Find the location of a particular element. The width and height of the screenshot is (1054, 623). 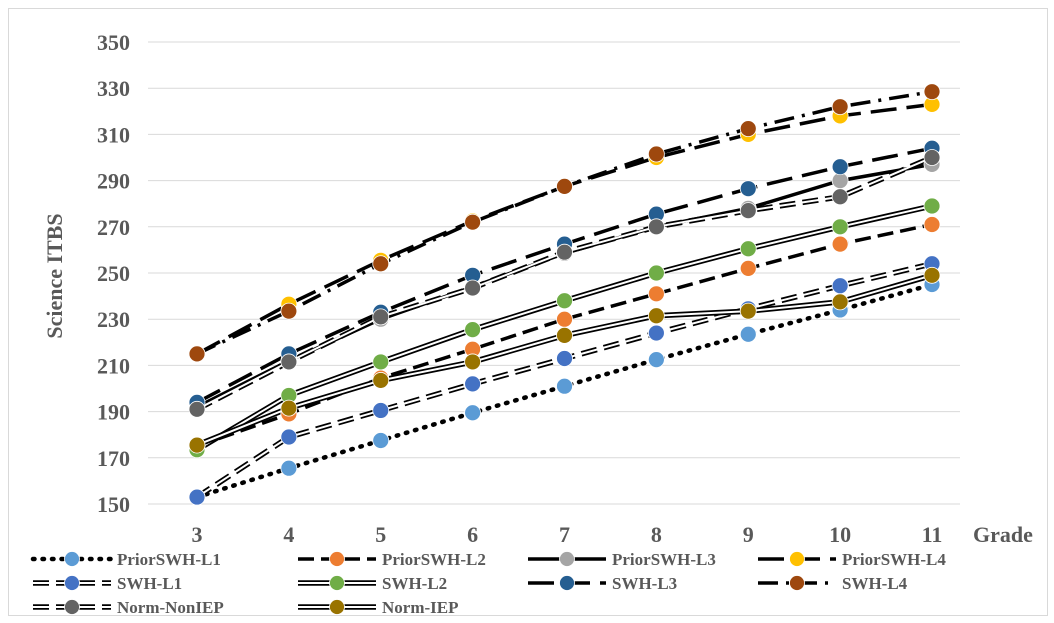

y-axis-title: Science ITBS is located at coordinates (54, 275).